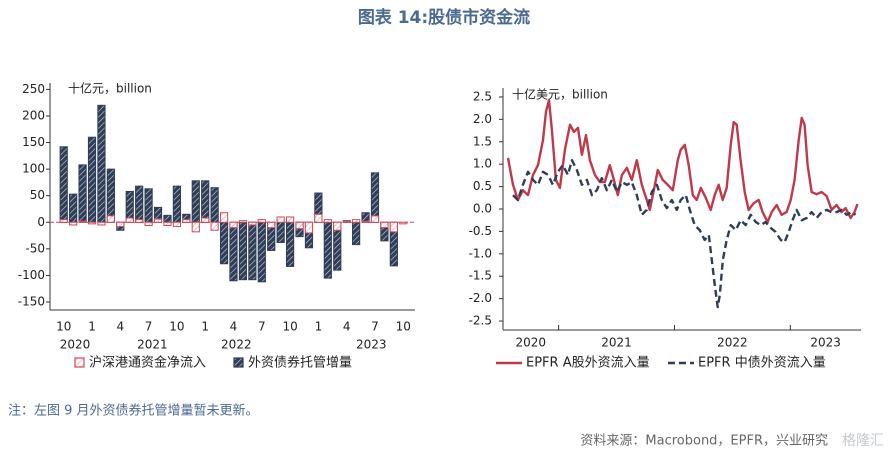 This screenshot has height=461, width=889. I want to click on y-tick-label: 1.5, so click(482, 141).